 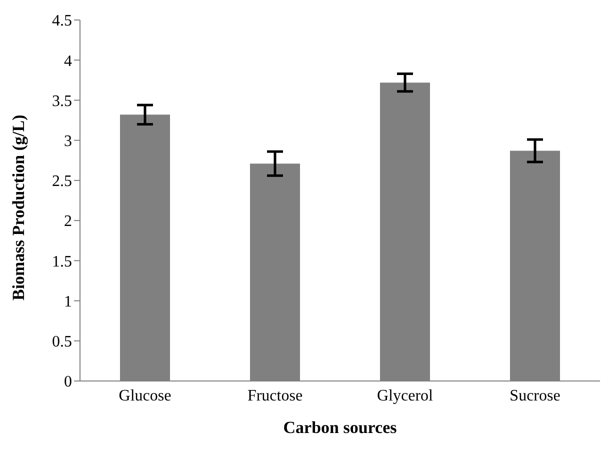 I want to click on x-tick-label: Glucose, so click(x=145, y=395).